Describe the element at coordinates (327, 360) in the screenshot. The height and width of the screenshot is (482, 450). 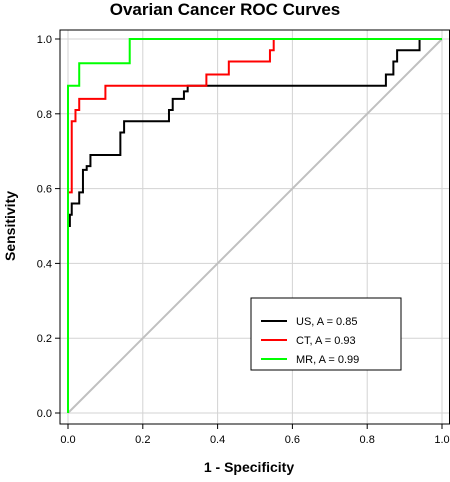
I see `legend-label-mr: MR, A = 0.99` at that location.